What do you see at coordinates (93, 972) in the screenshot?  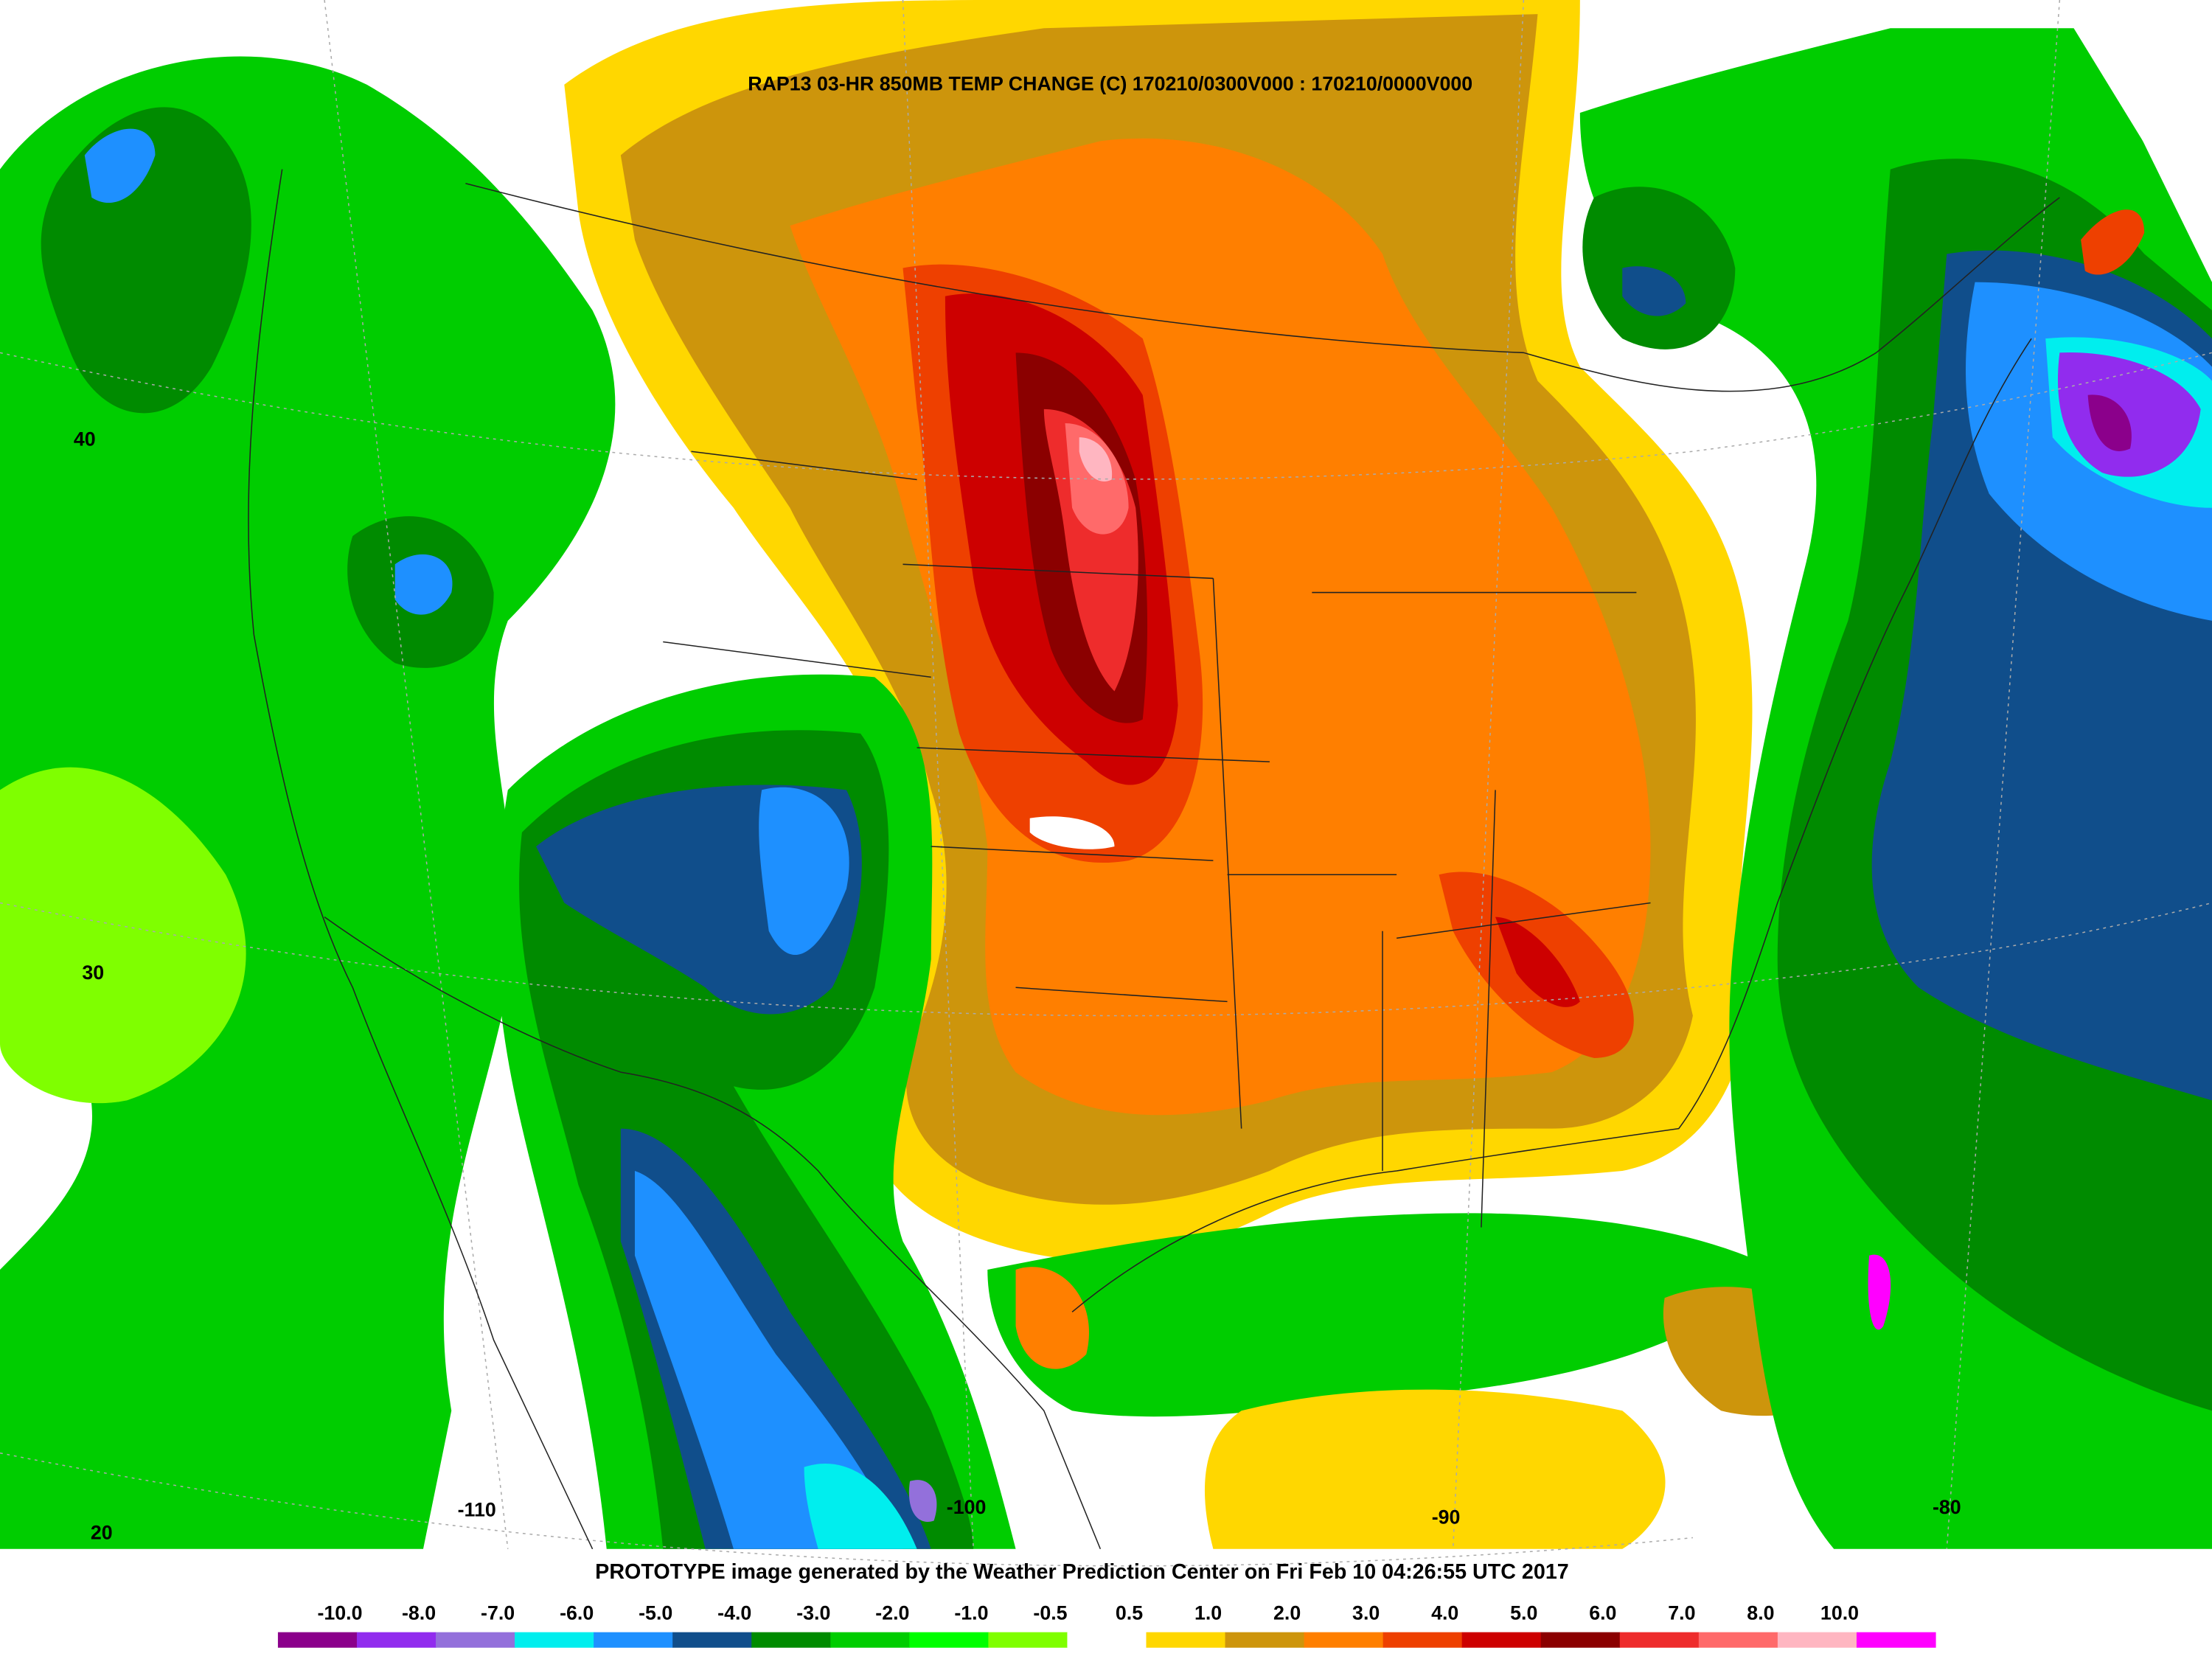 I see `latitude-label: 30` at bounding box center [93, 972].